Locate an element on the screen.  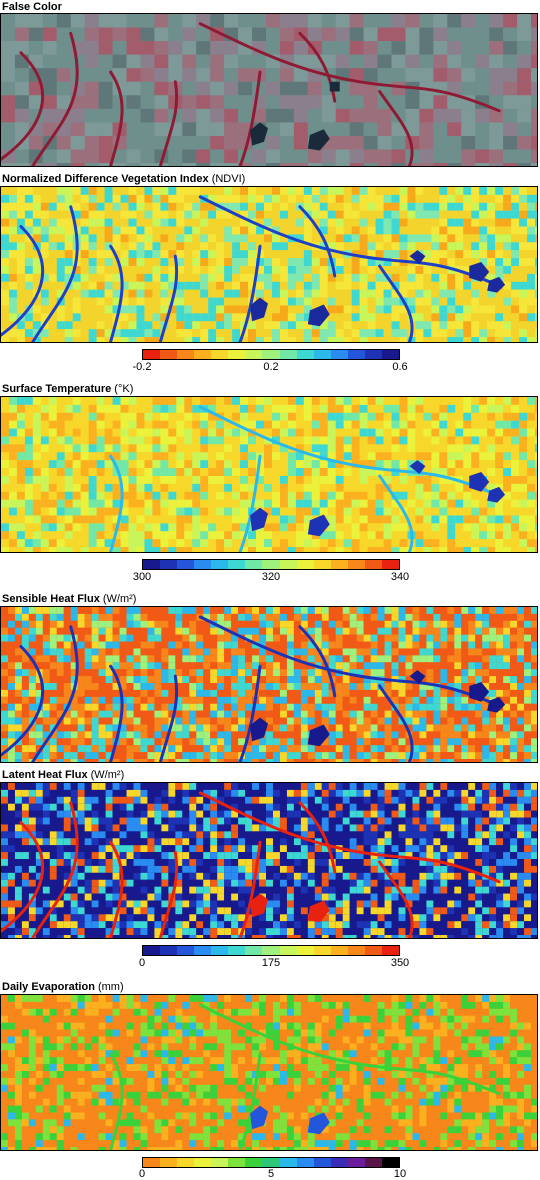
sensible-heat-flux-image is located at coordinates (269, 684).